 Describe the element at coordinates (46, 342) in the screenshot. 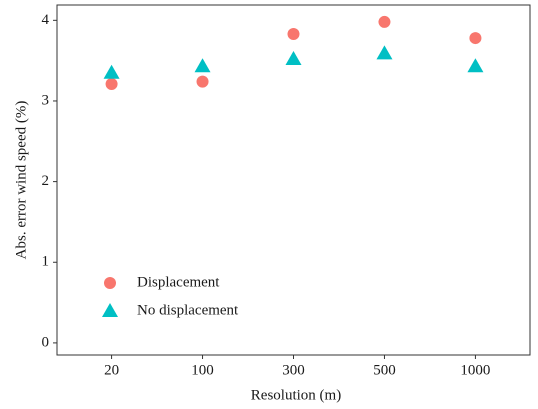

I see `y-tick-label: 0` at that location.